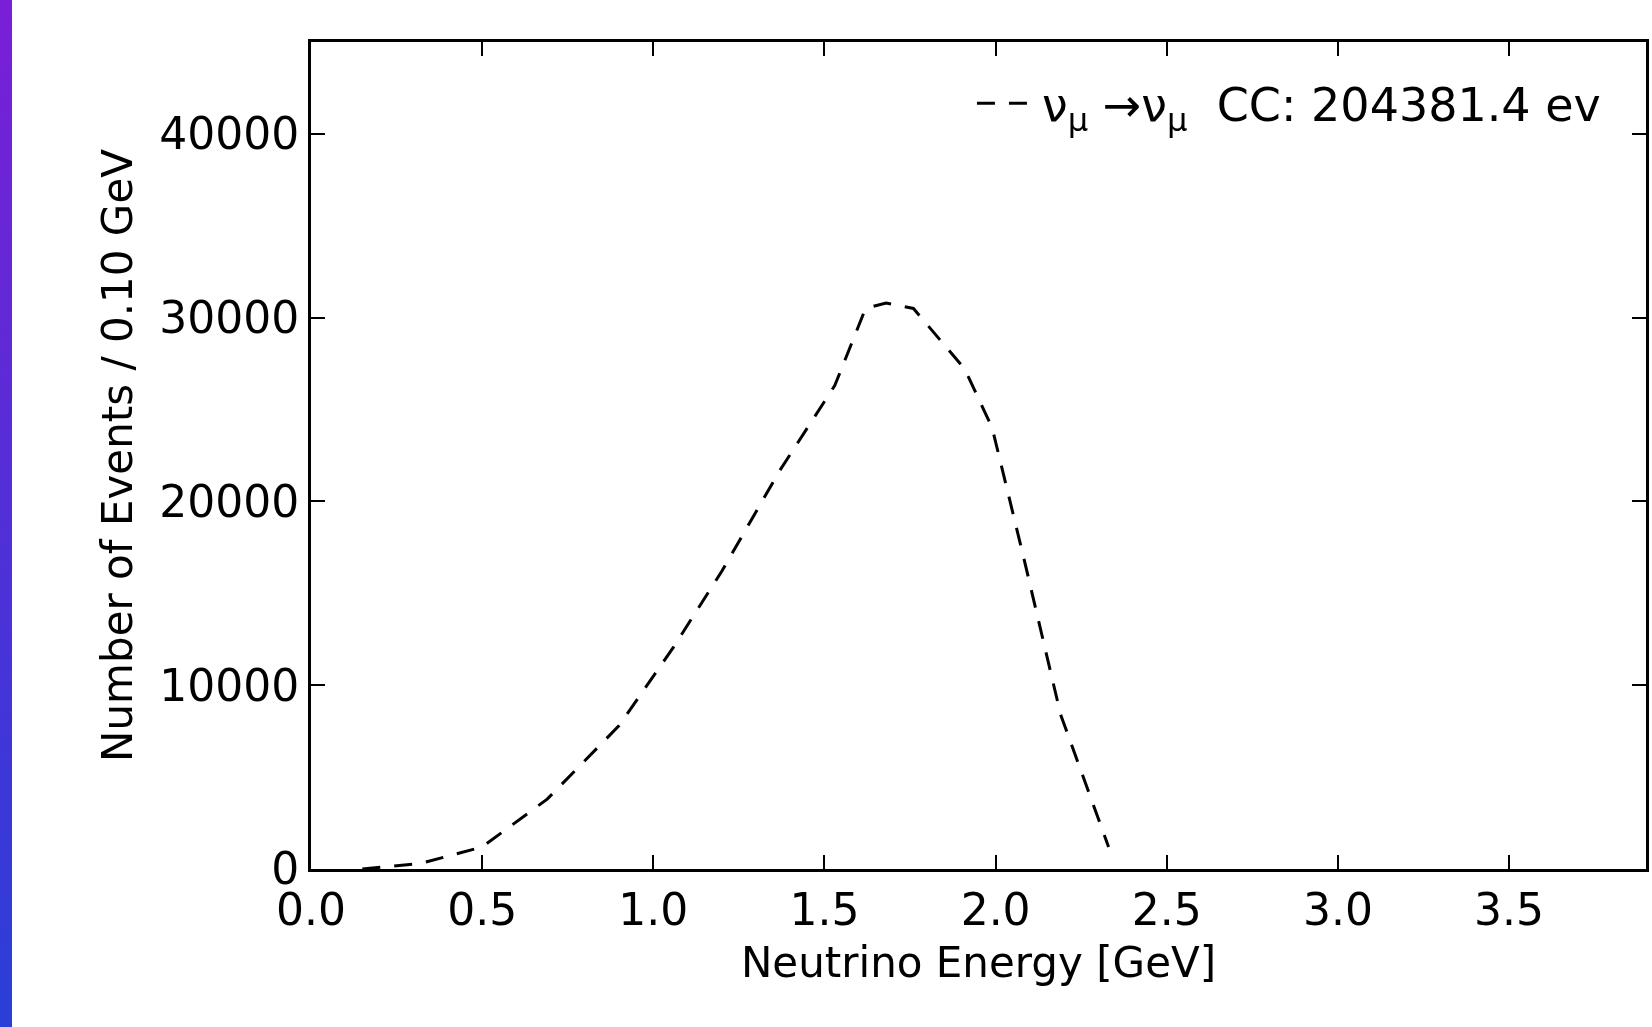 This screenshot has width=1652, height=1027. What do you see at coordinates (995, 909) in the screenshot?
I see `x-tick-label: 2.0` at bounding box center [995, 909].